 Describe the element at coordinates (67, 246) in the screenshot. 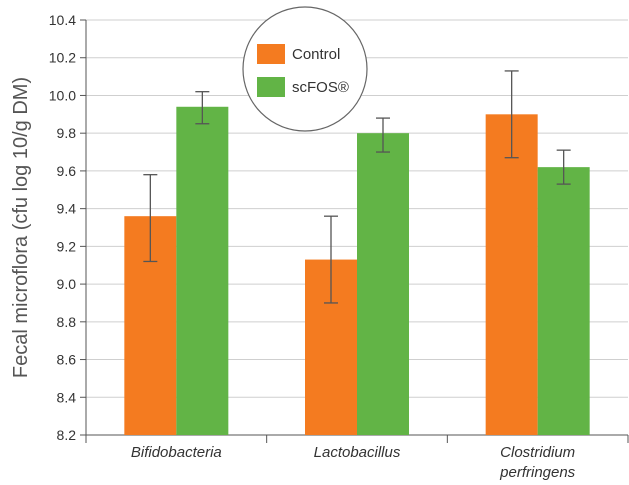

I see `y-tick-label: 9.2` at that location.